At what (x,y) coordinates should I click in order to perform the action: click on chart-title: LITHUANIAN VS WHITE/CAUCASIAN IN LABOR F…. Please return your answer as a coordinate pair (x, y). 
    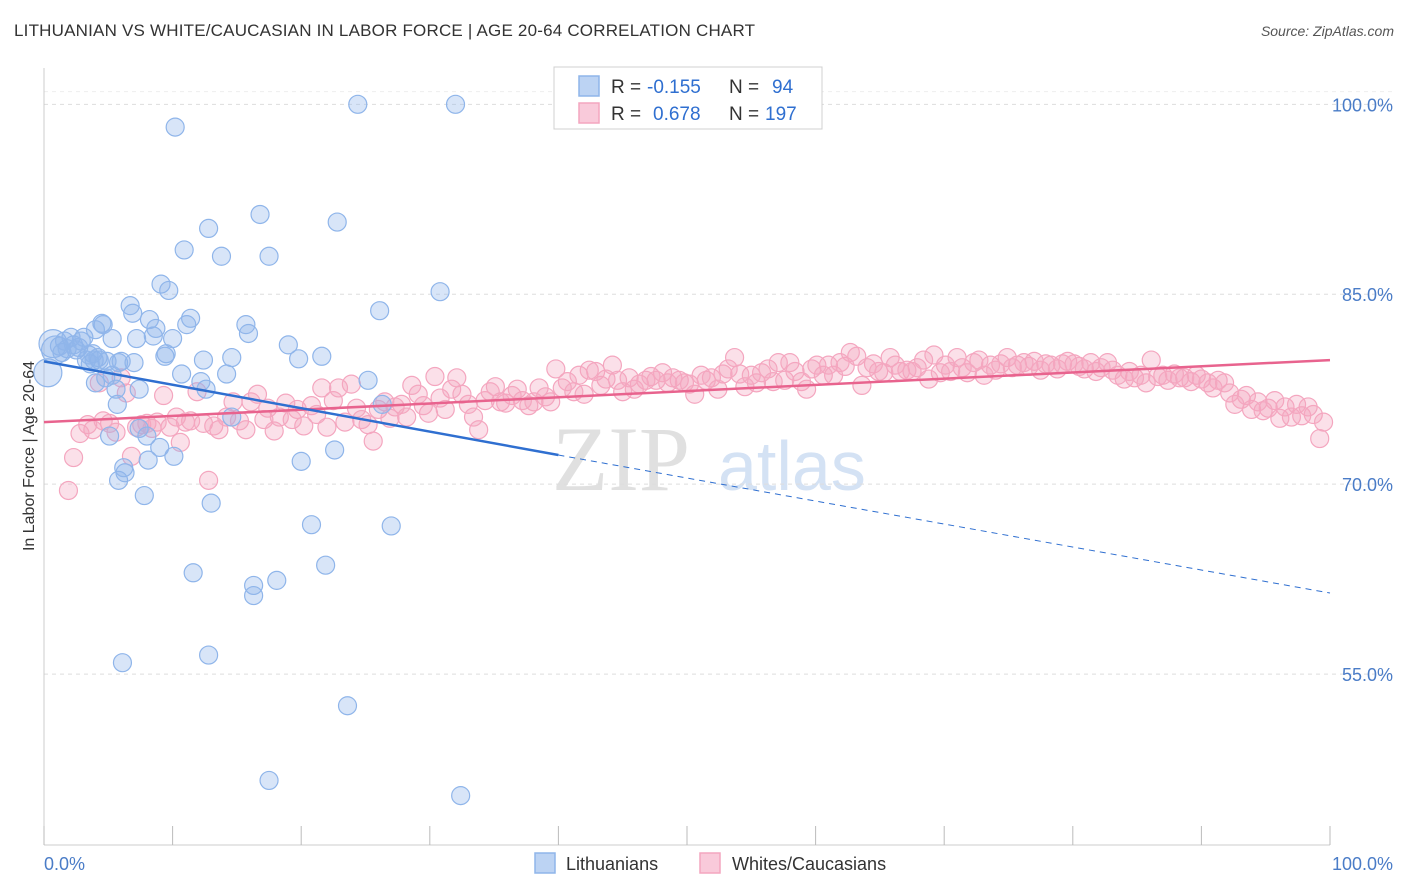
    Looking at the image, I should click on (385, 30).